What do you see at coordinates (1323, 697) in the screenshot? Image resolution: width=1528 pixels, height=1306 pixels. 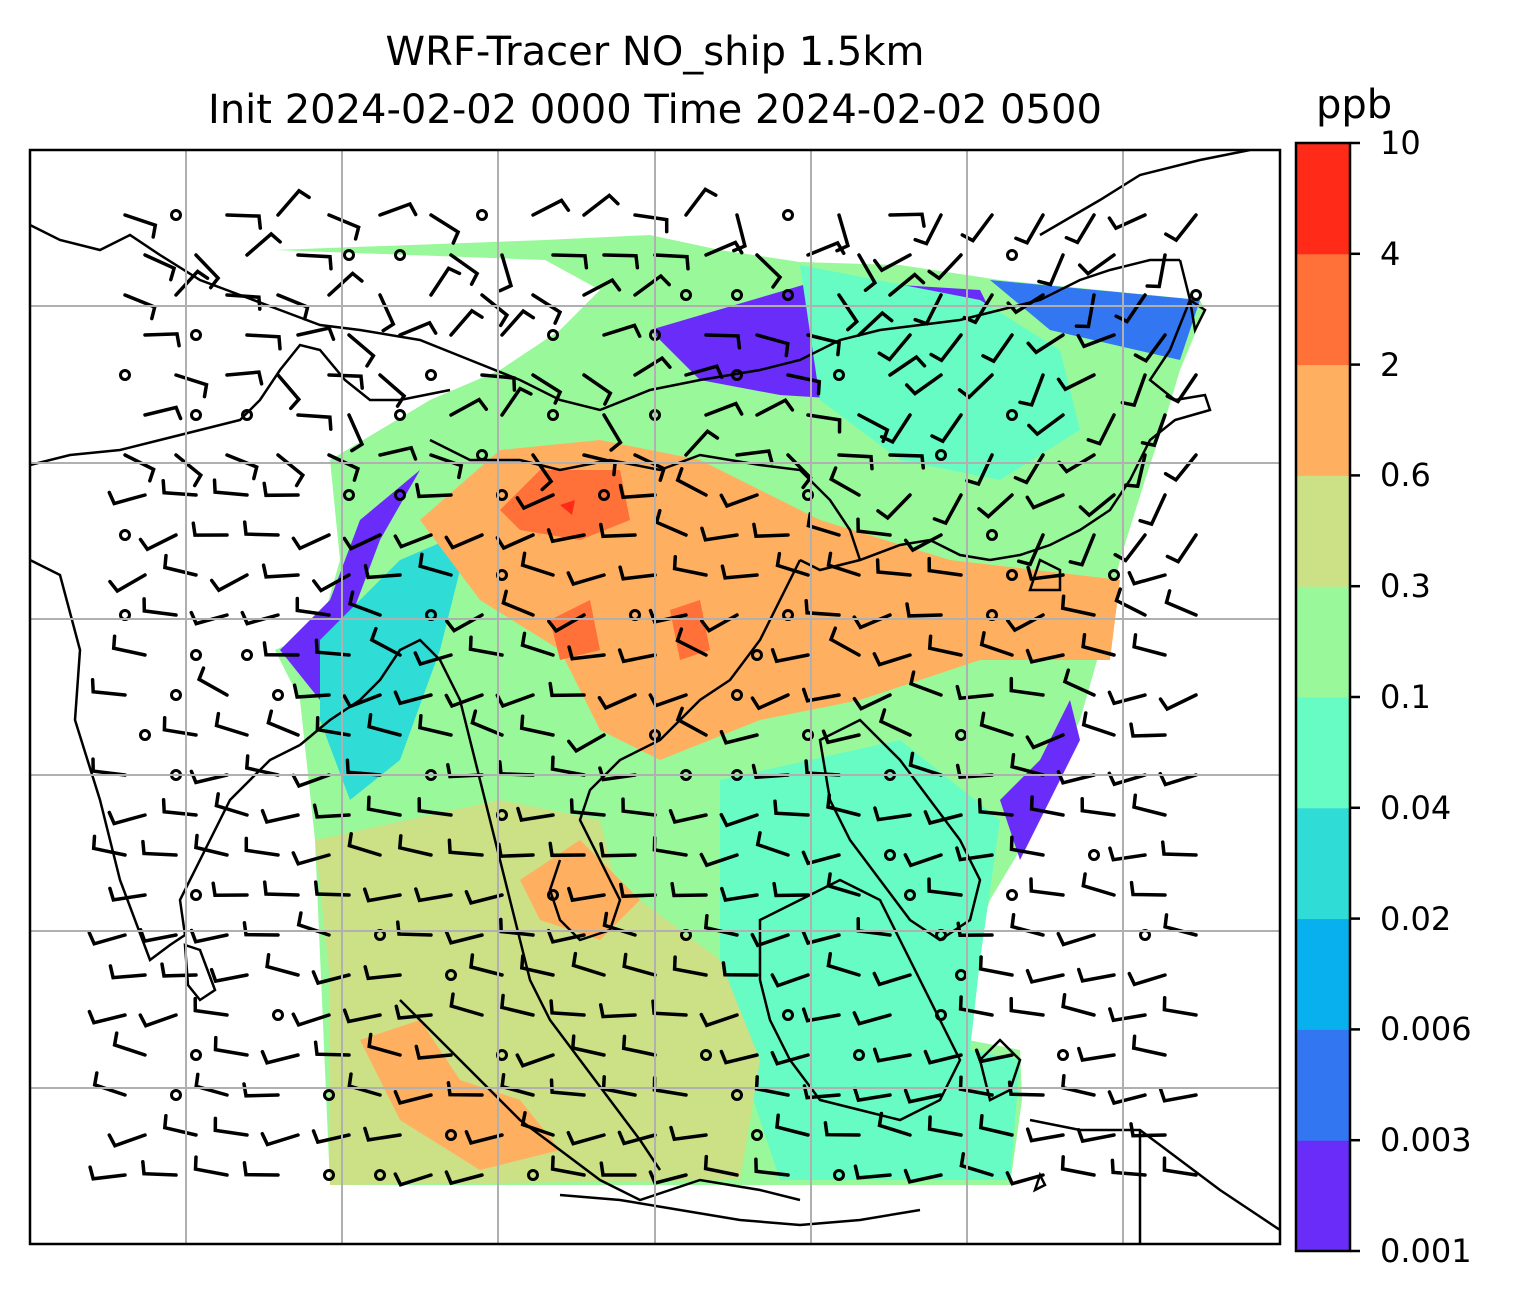 I see `colorbar-frame` at bounding box center [1323, 697].